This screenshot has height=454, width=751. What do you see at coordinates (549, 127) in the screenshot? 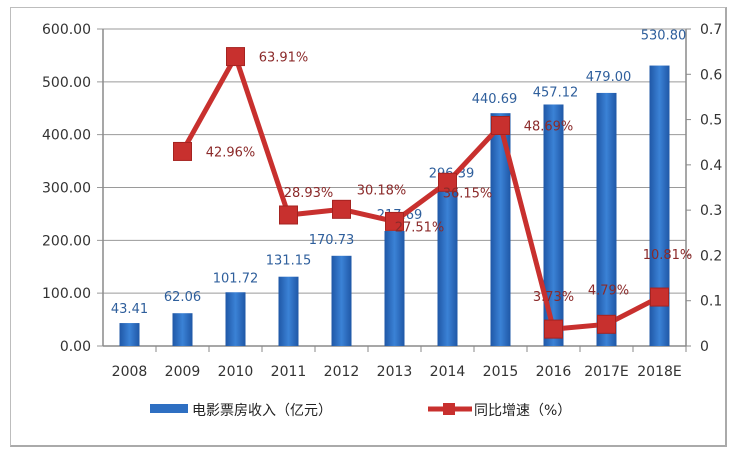
I see `growth-value-label: 48.69%` at bounding box center [549, 127].